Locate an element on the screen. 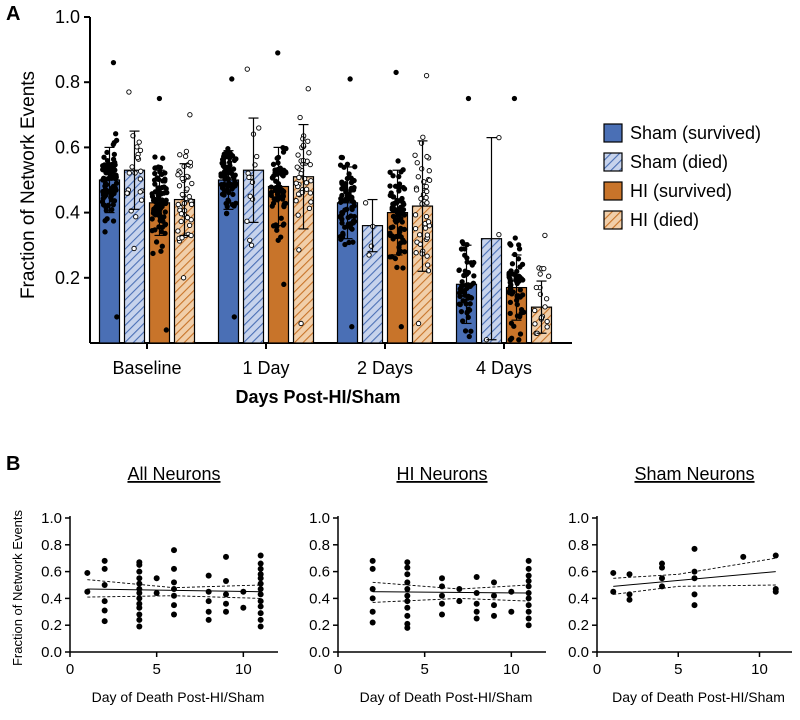 The image size is (800, 720). panel-b-x-tick-label: 5 is located at coordinates (678, 669).